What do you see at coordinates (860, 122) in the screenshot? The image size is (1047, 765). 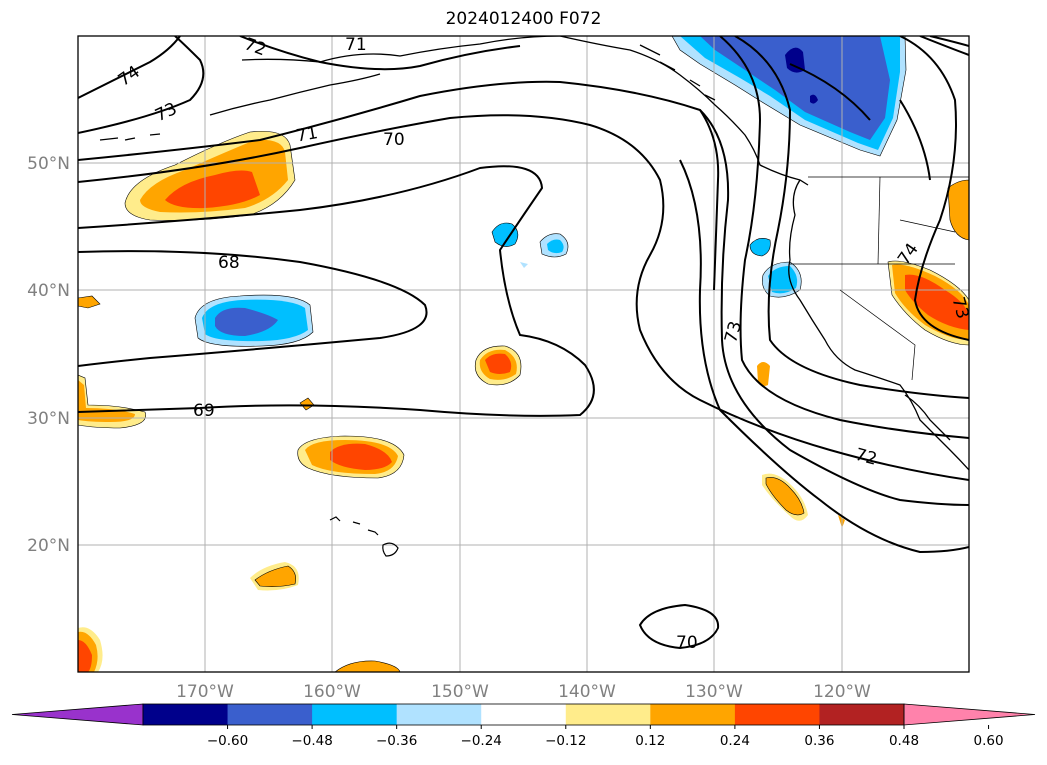 I see `contour-73-se` at bounding box center [860, 122].